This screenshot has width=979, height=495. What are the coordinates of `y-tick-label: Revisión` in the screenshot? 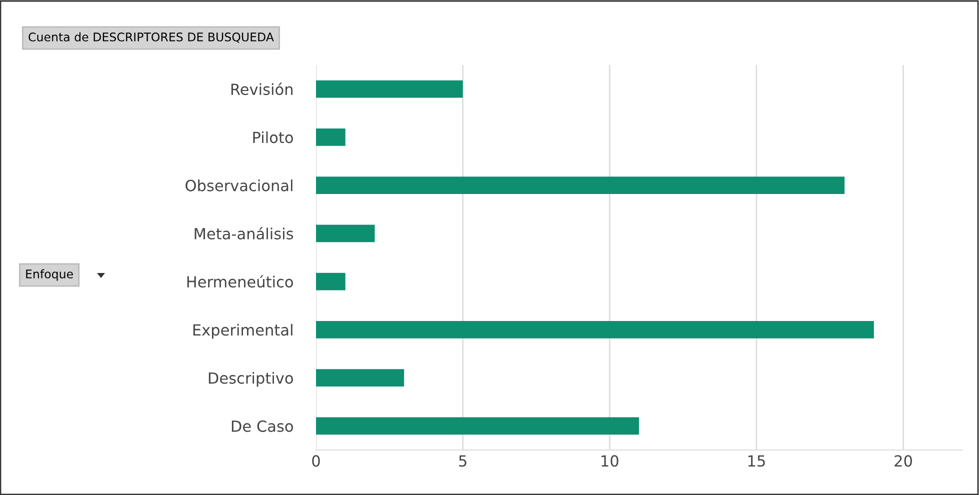 It's located at (261, 89).